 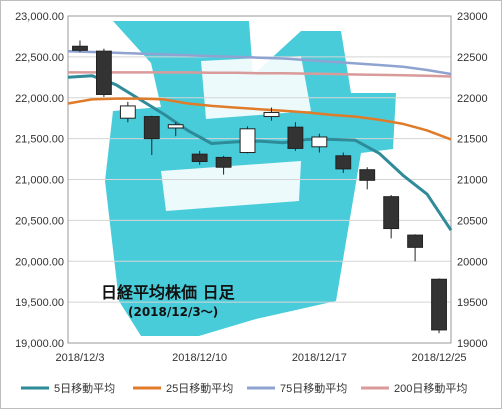 What do you see at coordinates (173, 312) in the screenshot?
I see `chart-subtitle: (2018/12/3〜)` at bounding box center [173, 312].